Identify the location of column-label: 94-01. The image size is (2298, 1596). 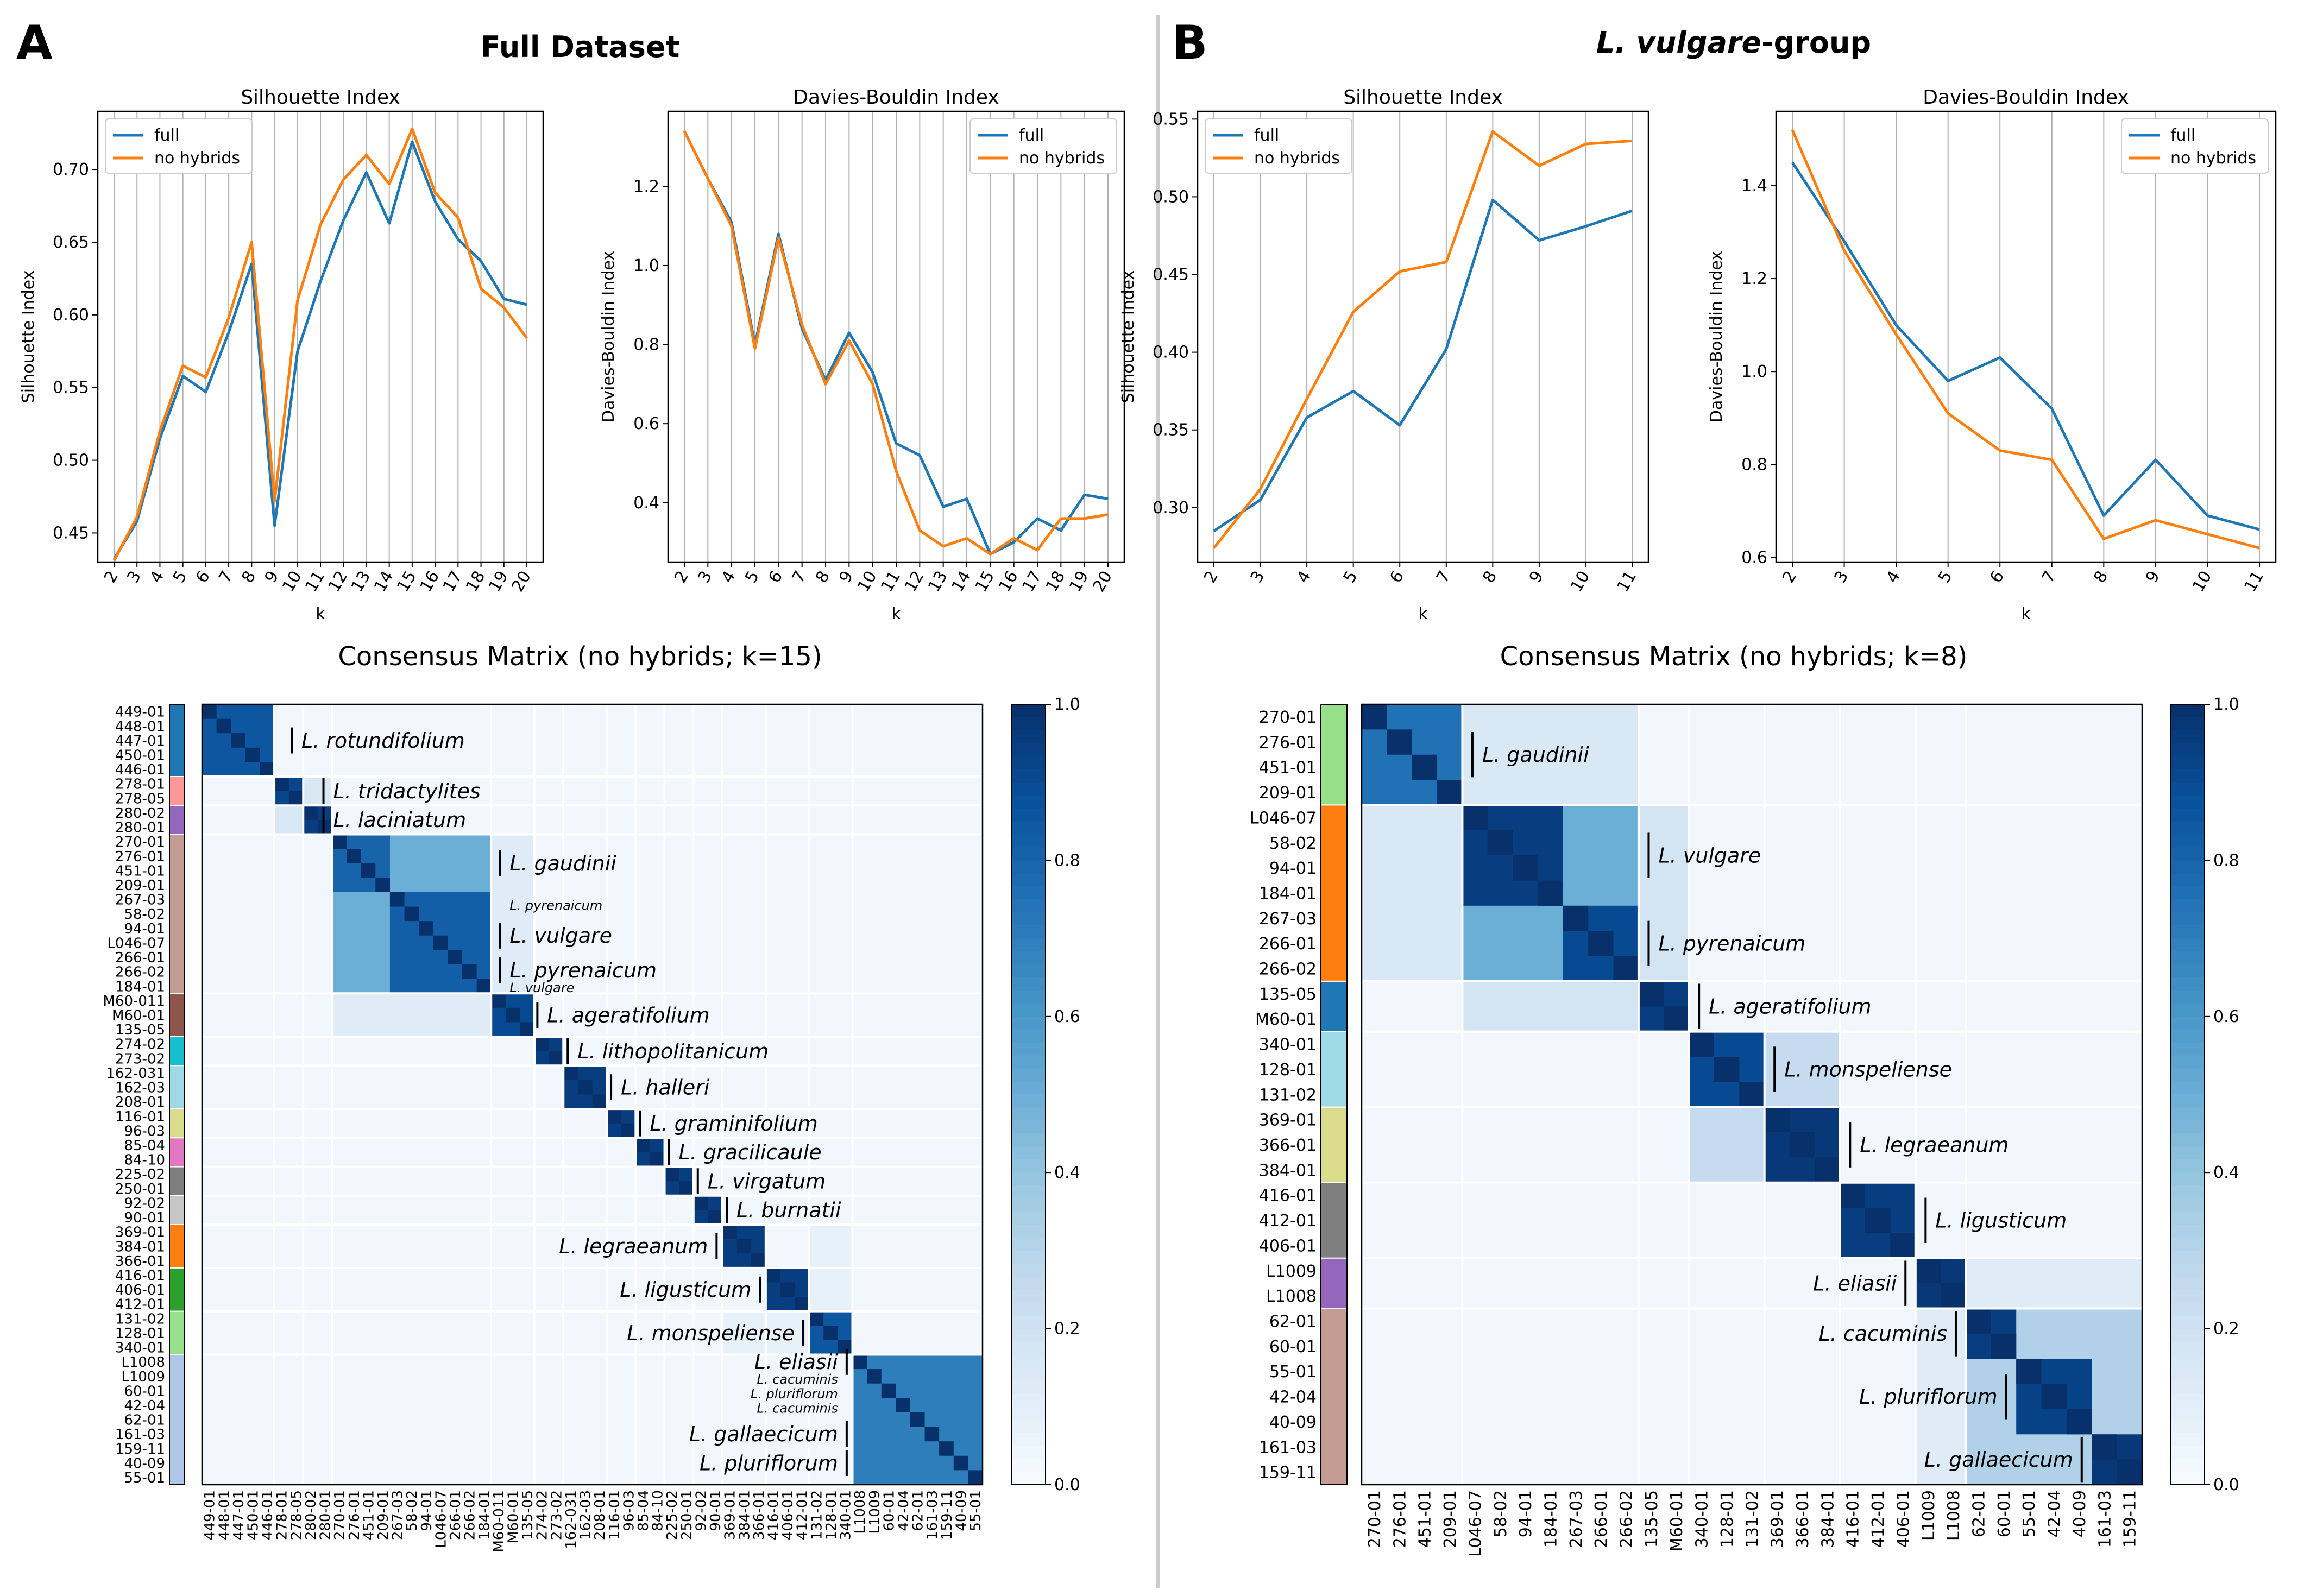
(1525, 1513).